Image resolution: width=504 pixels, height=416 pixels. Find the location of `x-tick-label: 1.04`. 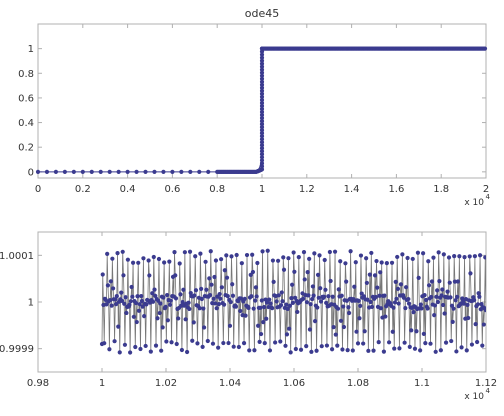

x-tick-label: 1.04 is located at coordinates (230, 383).